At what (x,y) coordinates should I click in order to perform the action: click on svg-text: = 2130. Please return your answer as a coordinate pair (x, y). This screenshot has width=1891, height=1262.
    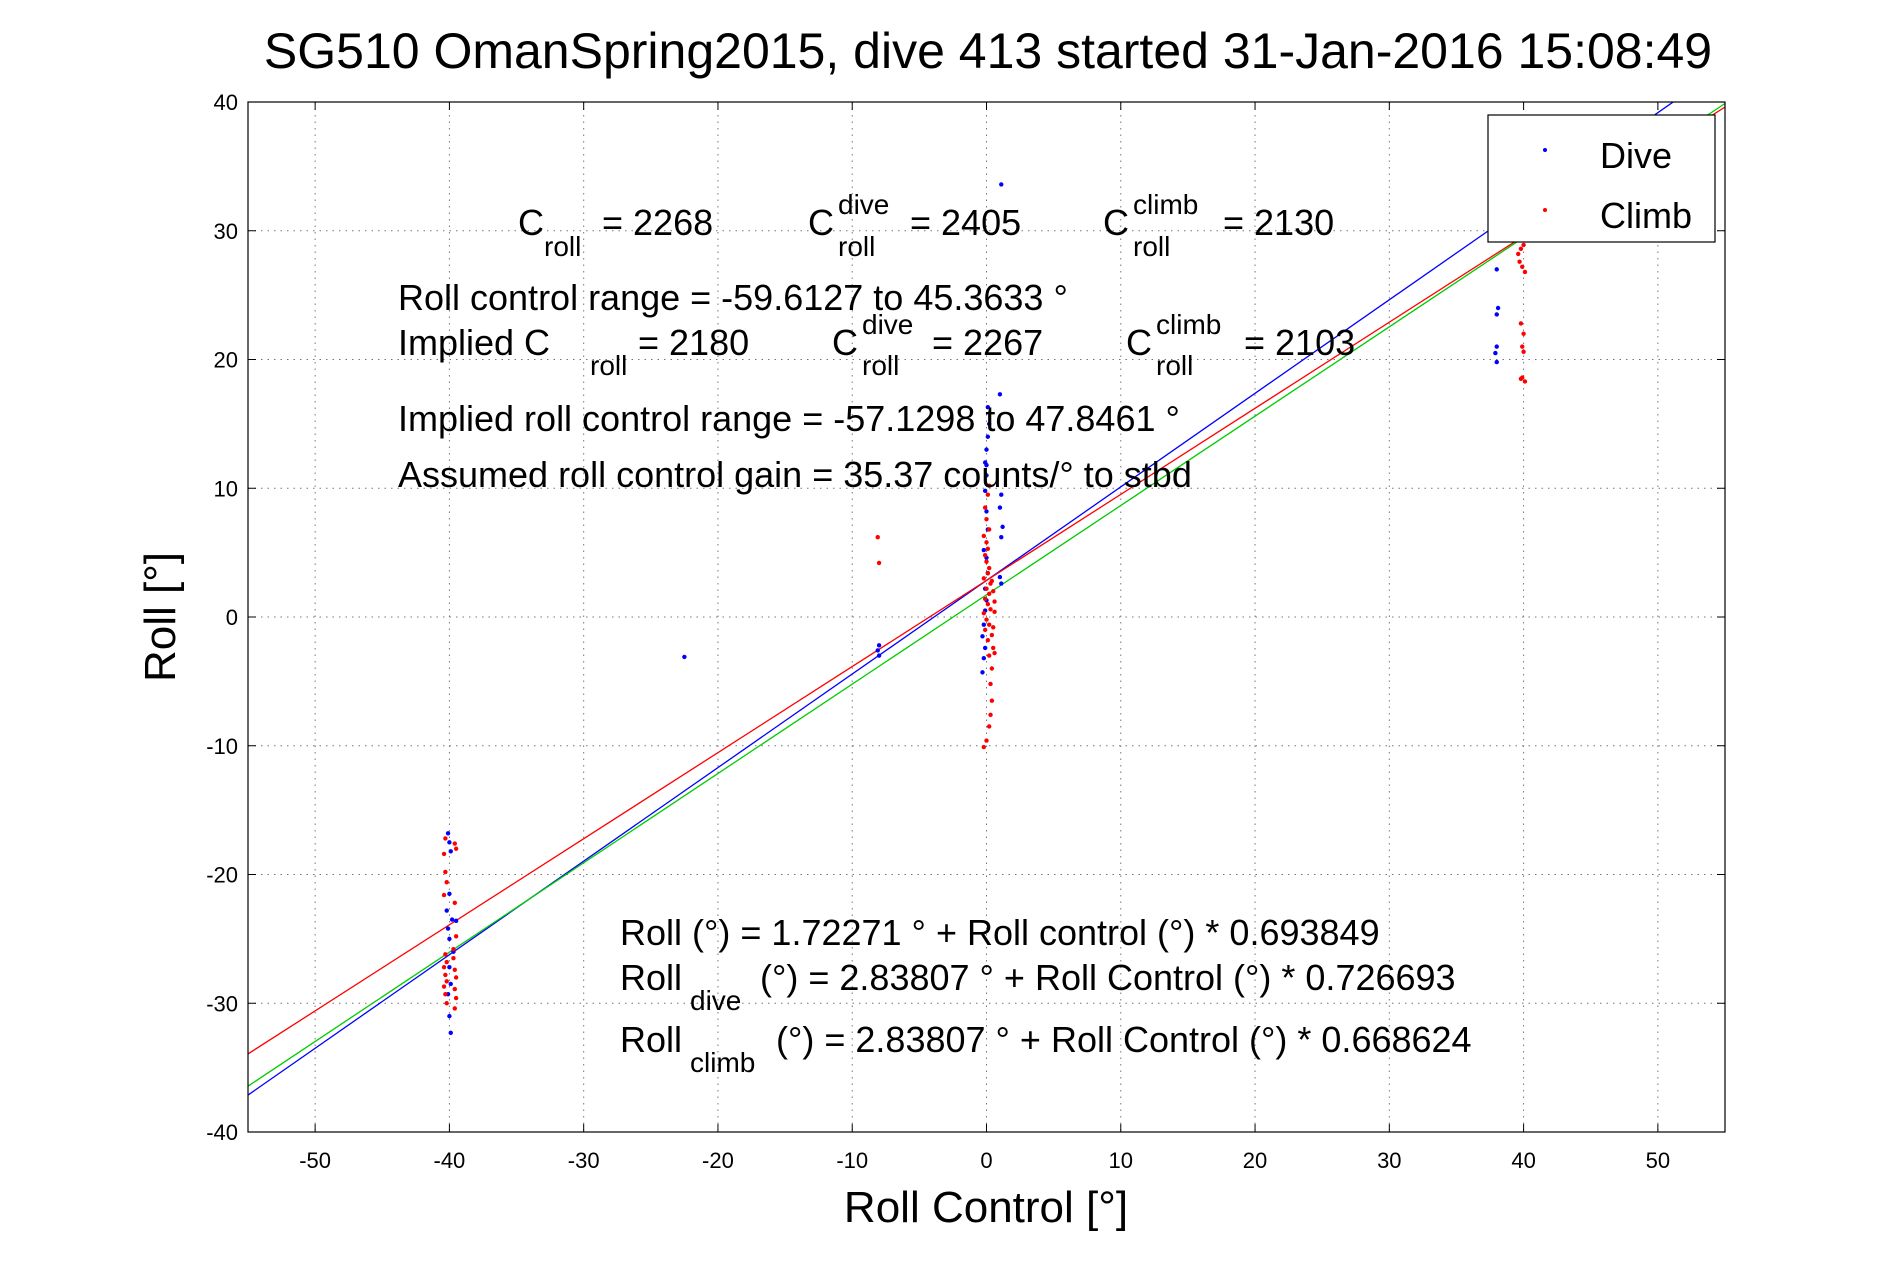
    Looking at the image, I should click on (1278, 222).